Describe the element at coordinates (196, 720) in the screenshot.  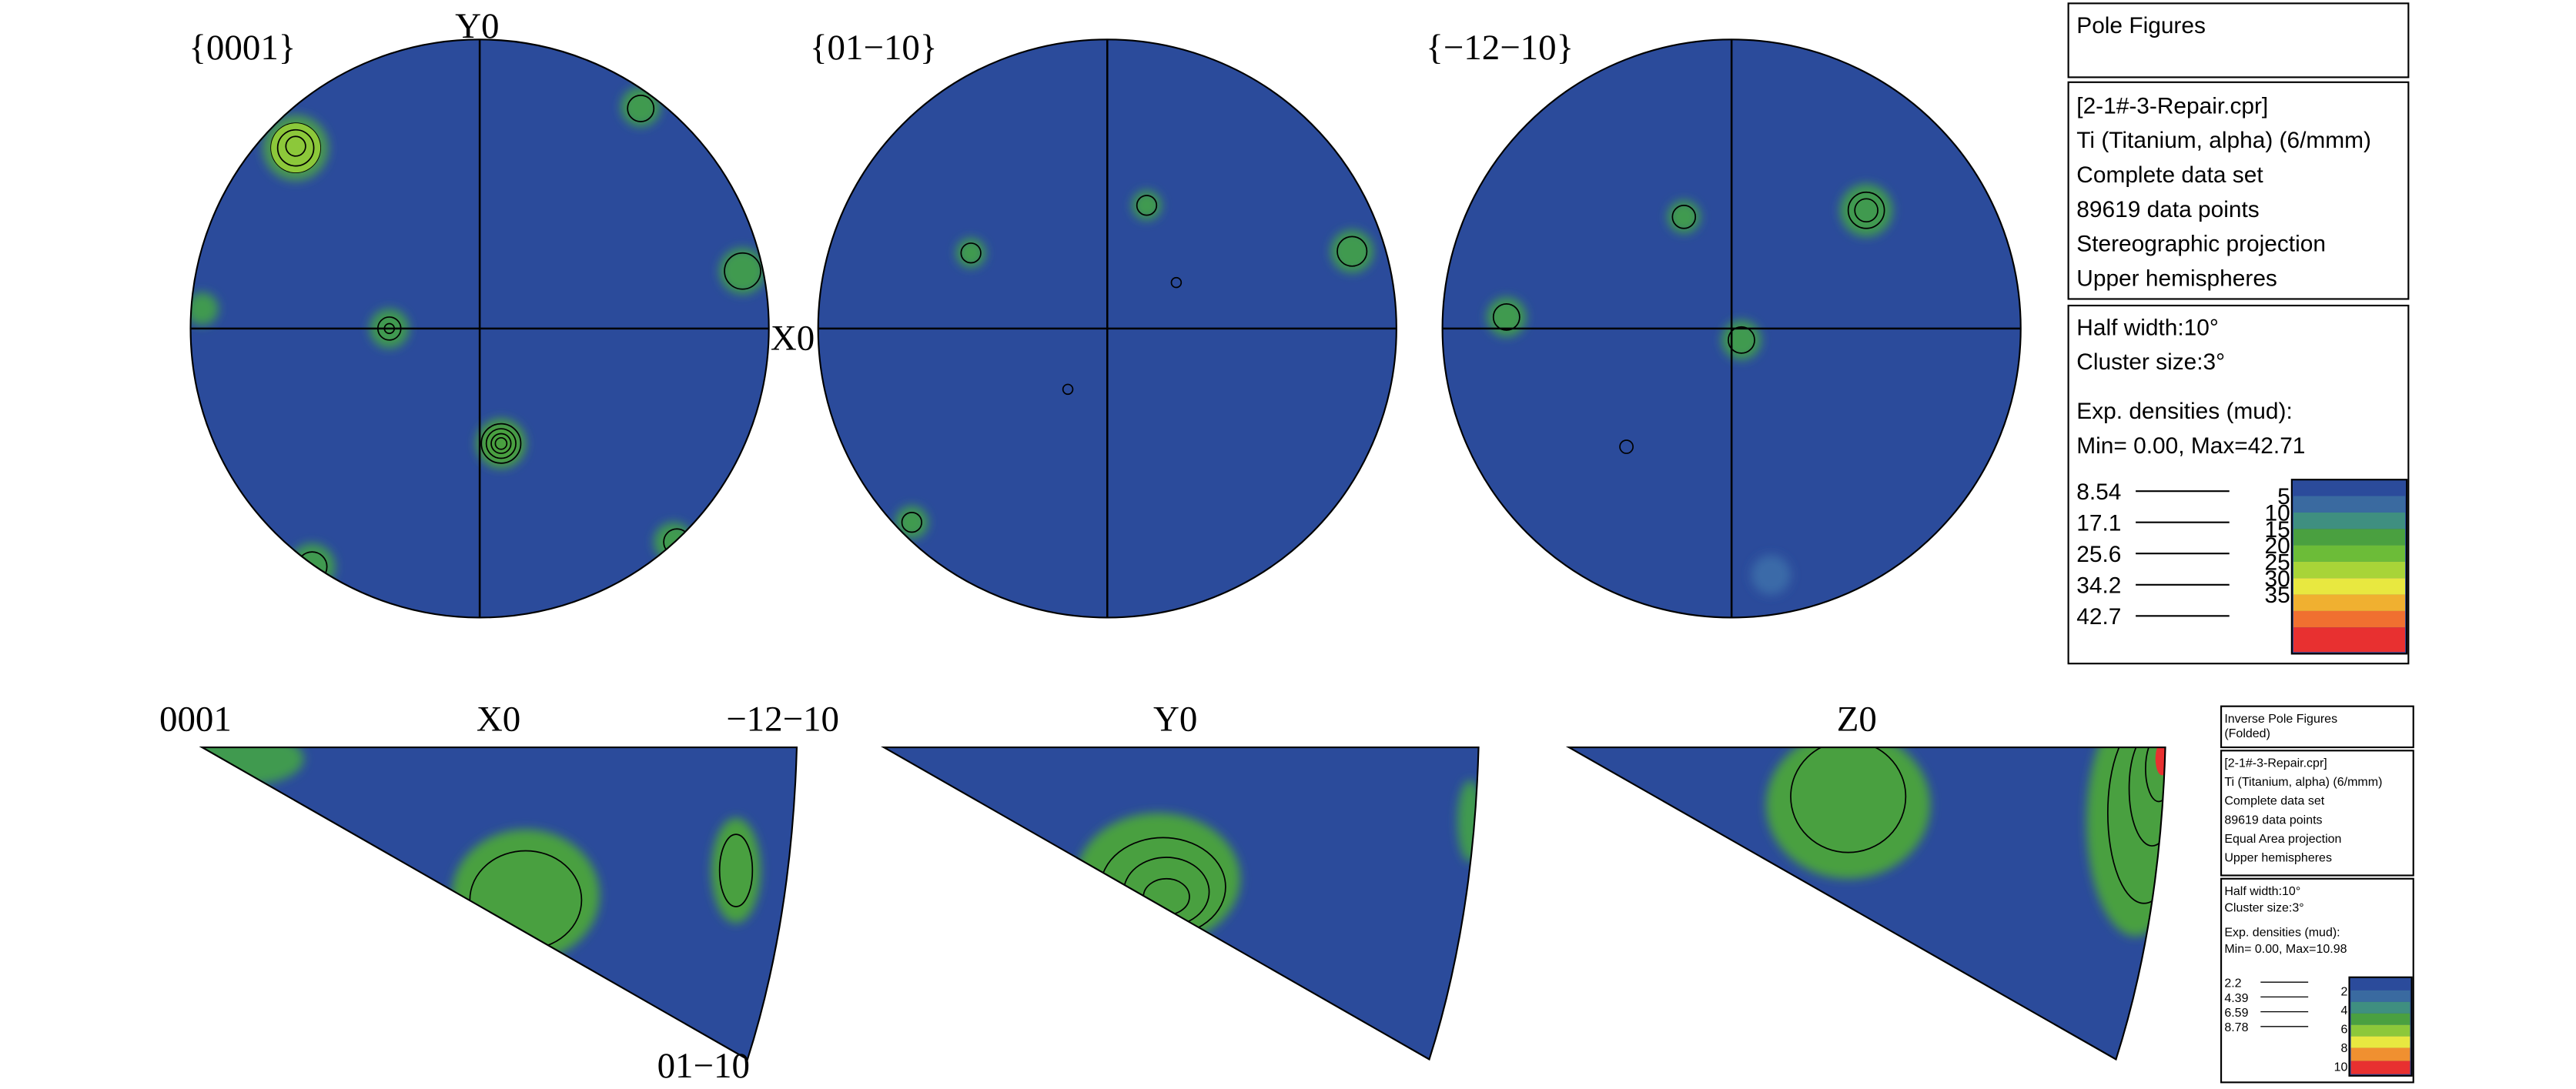
I see `corner-label: 0001` at that location.